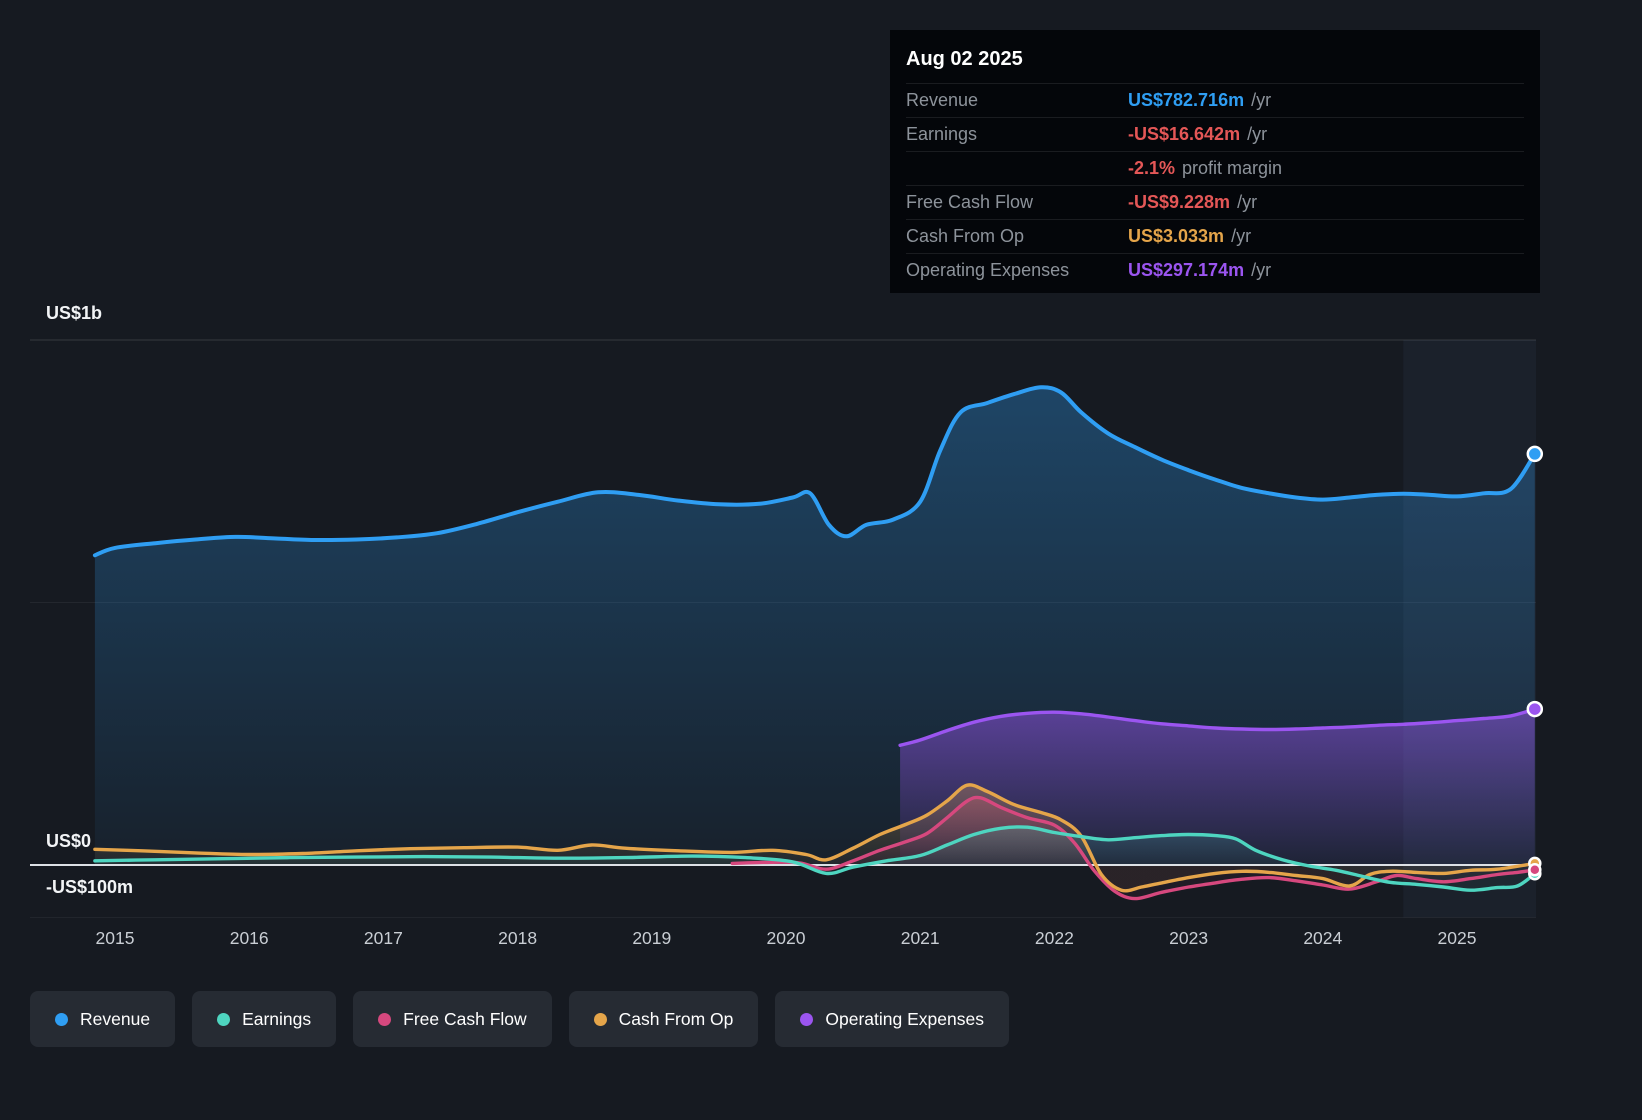  I want to click on tooltip-label: Revenue, so click(942, 100).